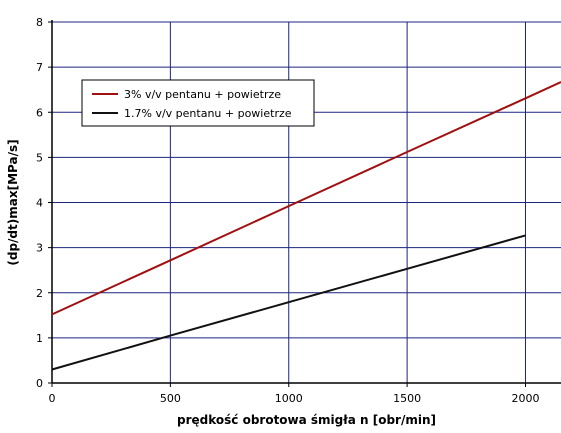 The height and width of the screenshot is (433, 561). I want to click on x-tick-label: 1500, so click(407, 398).